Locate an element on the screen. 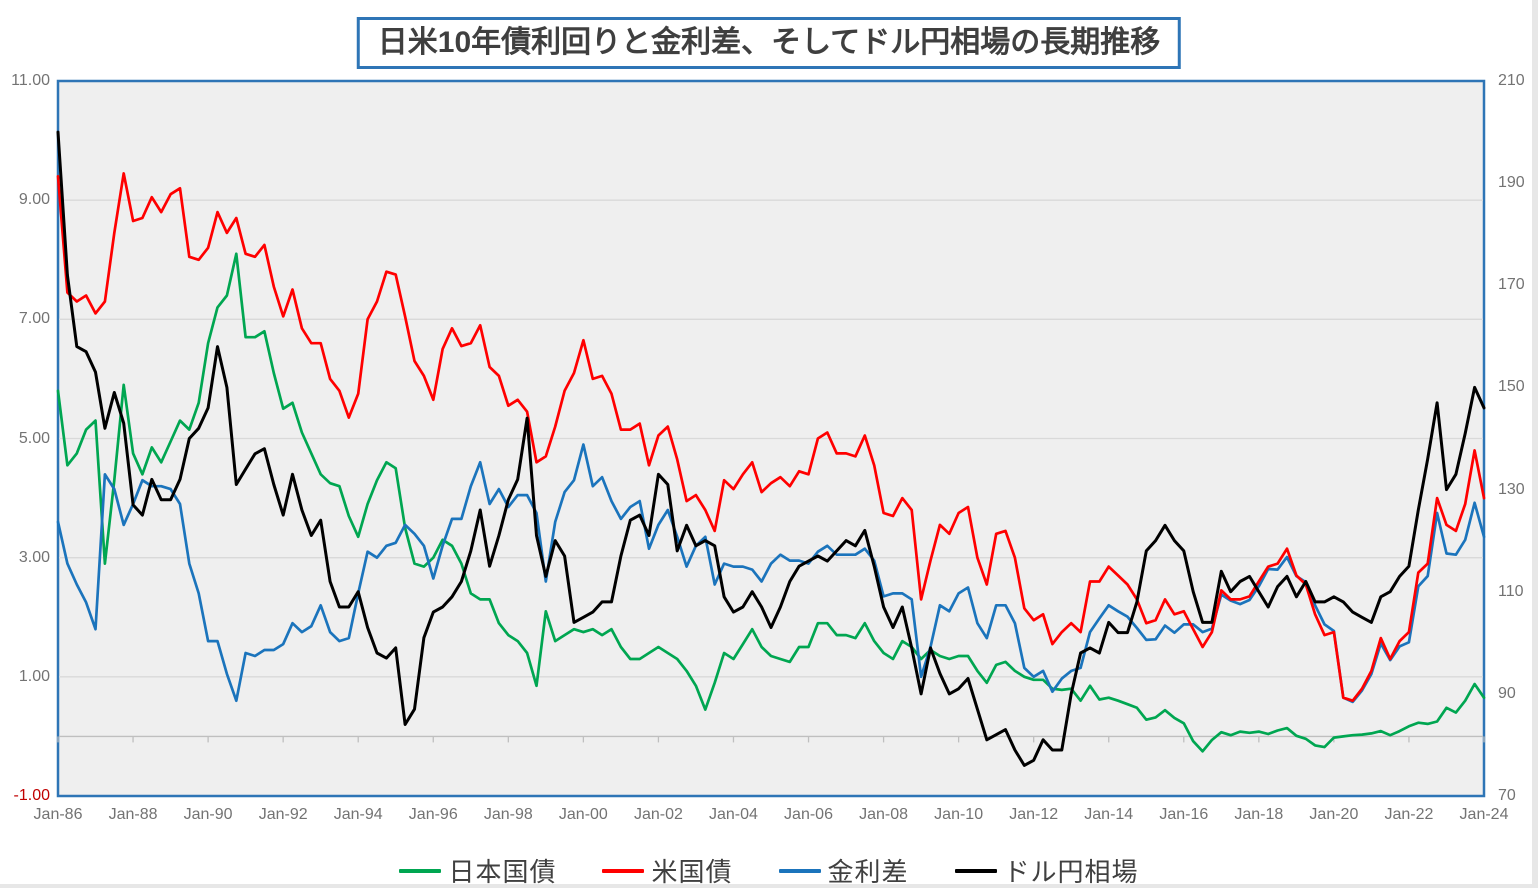  legend-label: ドル円相場 is located at coordinates (1071, 872).